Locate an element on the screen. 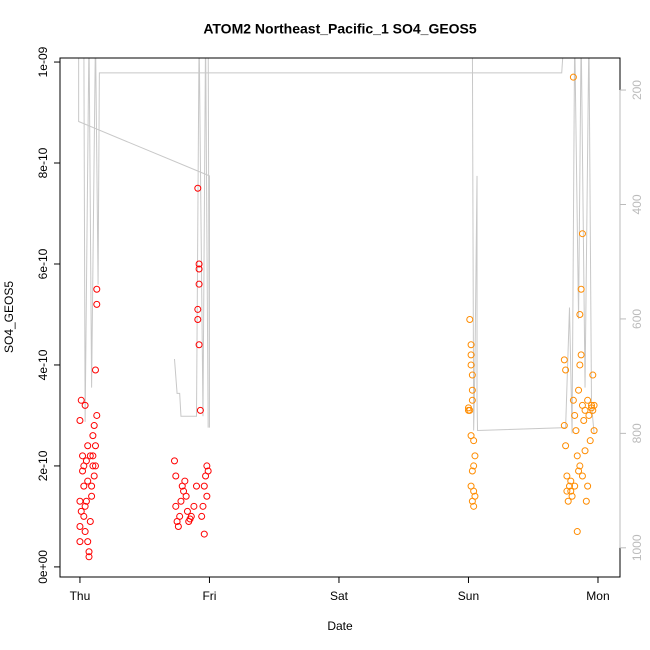 Image resolution: width=650 pixels, height=650 pixels. y-tick-label: 1e-09 is located at coordinates (43, 61).